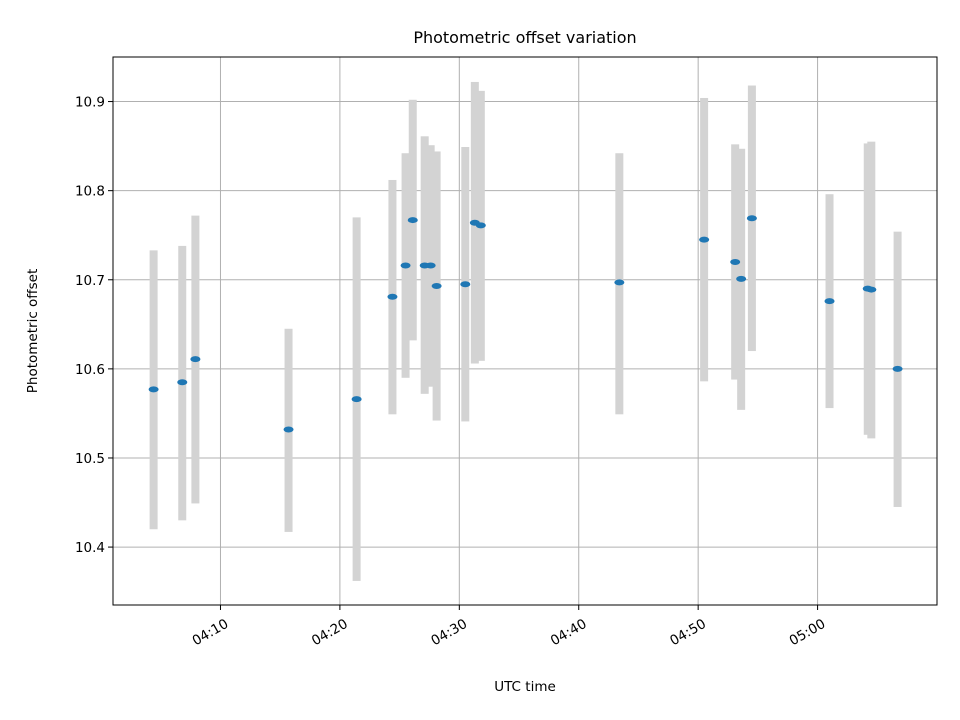 This screenshot has height=720, width=960. I want to click on y-tick-label: 10.4, so click(90, 548).